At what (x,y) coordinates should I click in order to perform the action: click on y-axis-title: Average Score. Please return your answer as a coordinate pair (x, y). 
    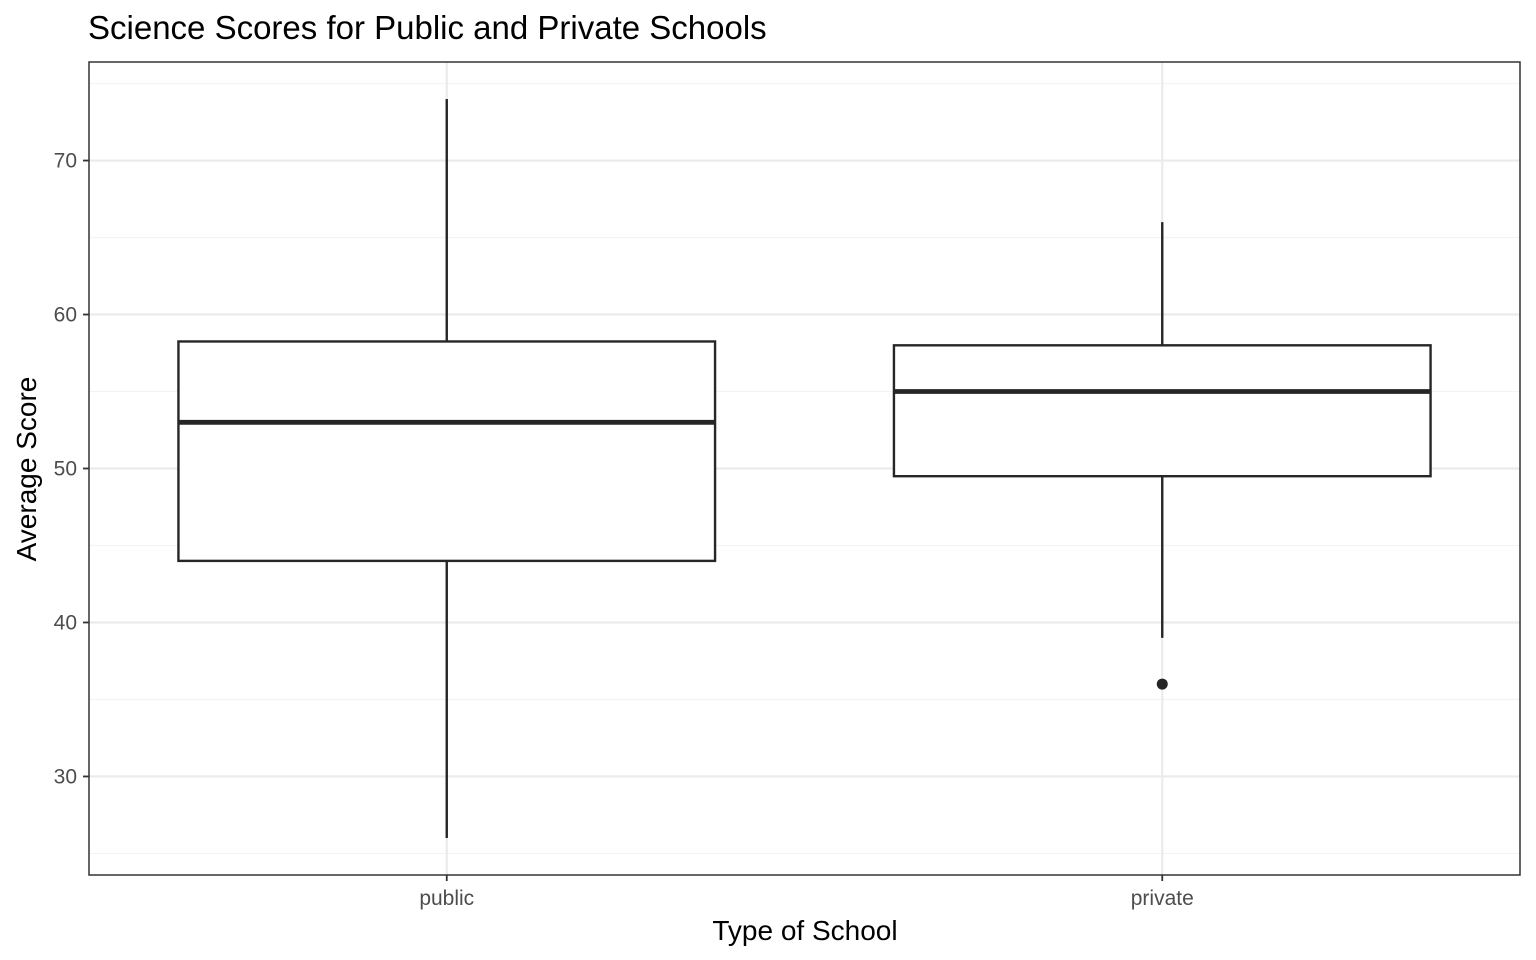
    Looking at the image, I should click on (26, 469).